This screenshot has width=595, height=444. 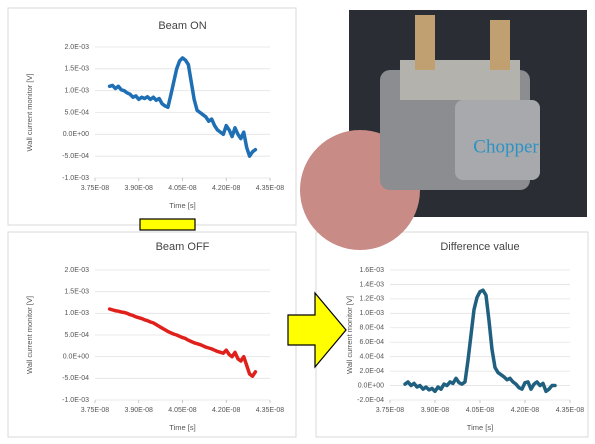 I want to click on y-tick-label: 2.0E-04, so click(x=371, y=371).